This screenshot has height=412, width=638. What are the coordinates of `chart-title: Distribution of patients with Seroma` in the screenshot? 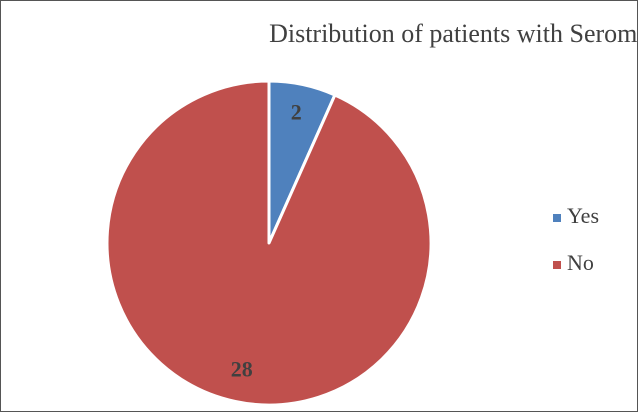 It's located at (453, 33).